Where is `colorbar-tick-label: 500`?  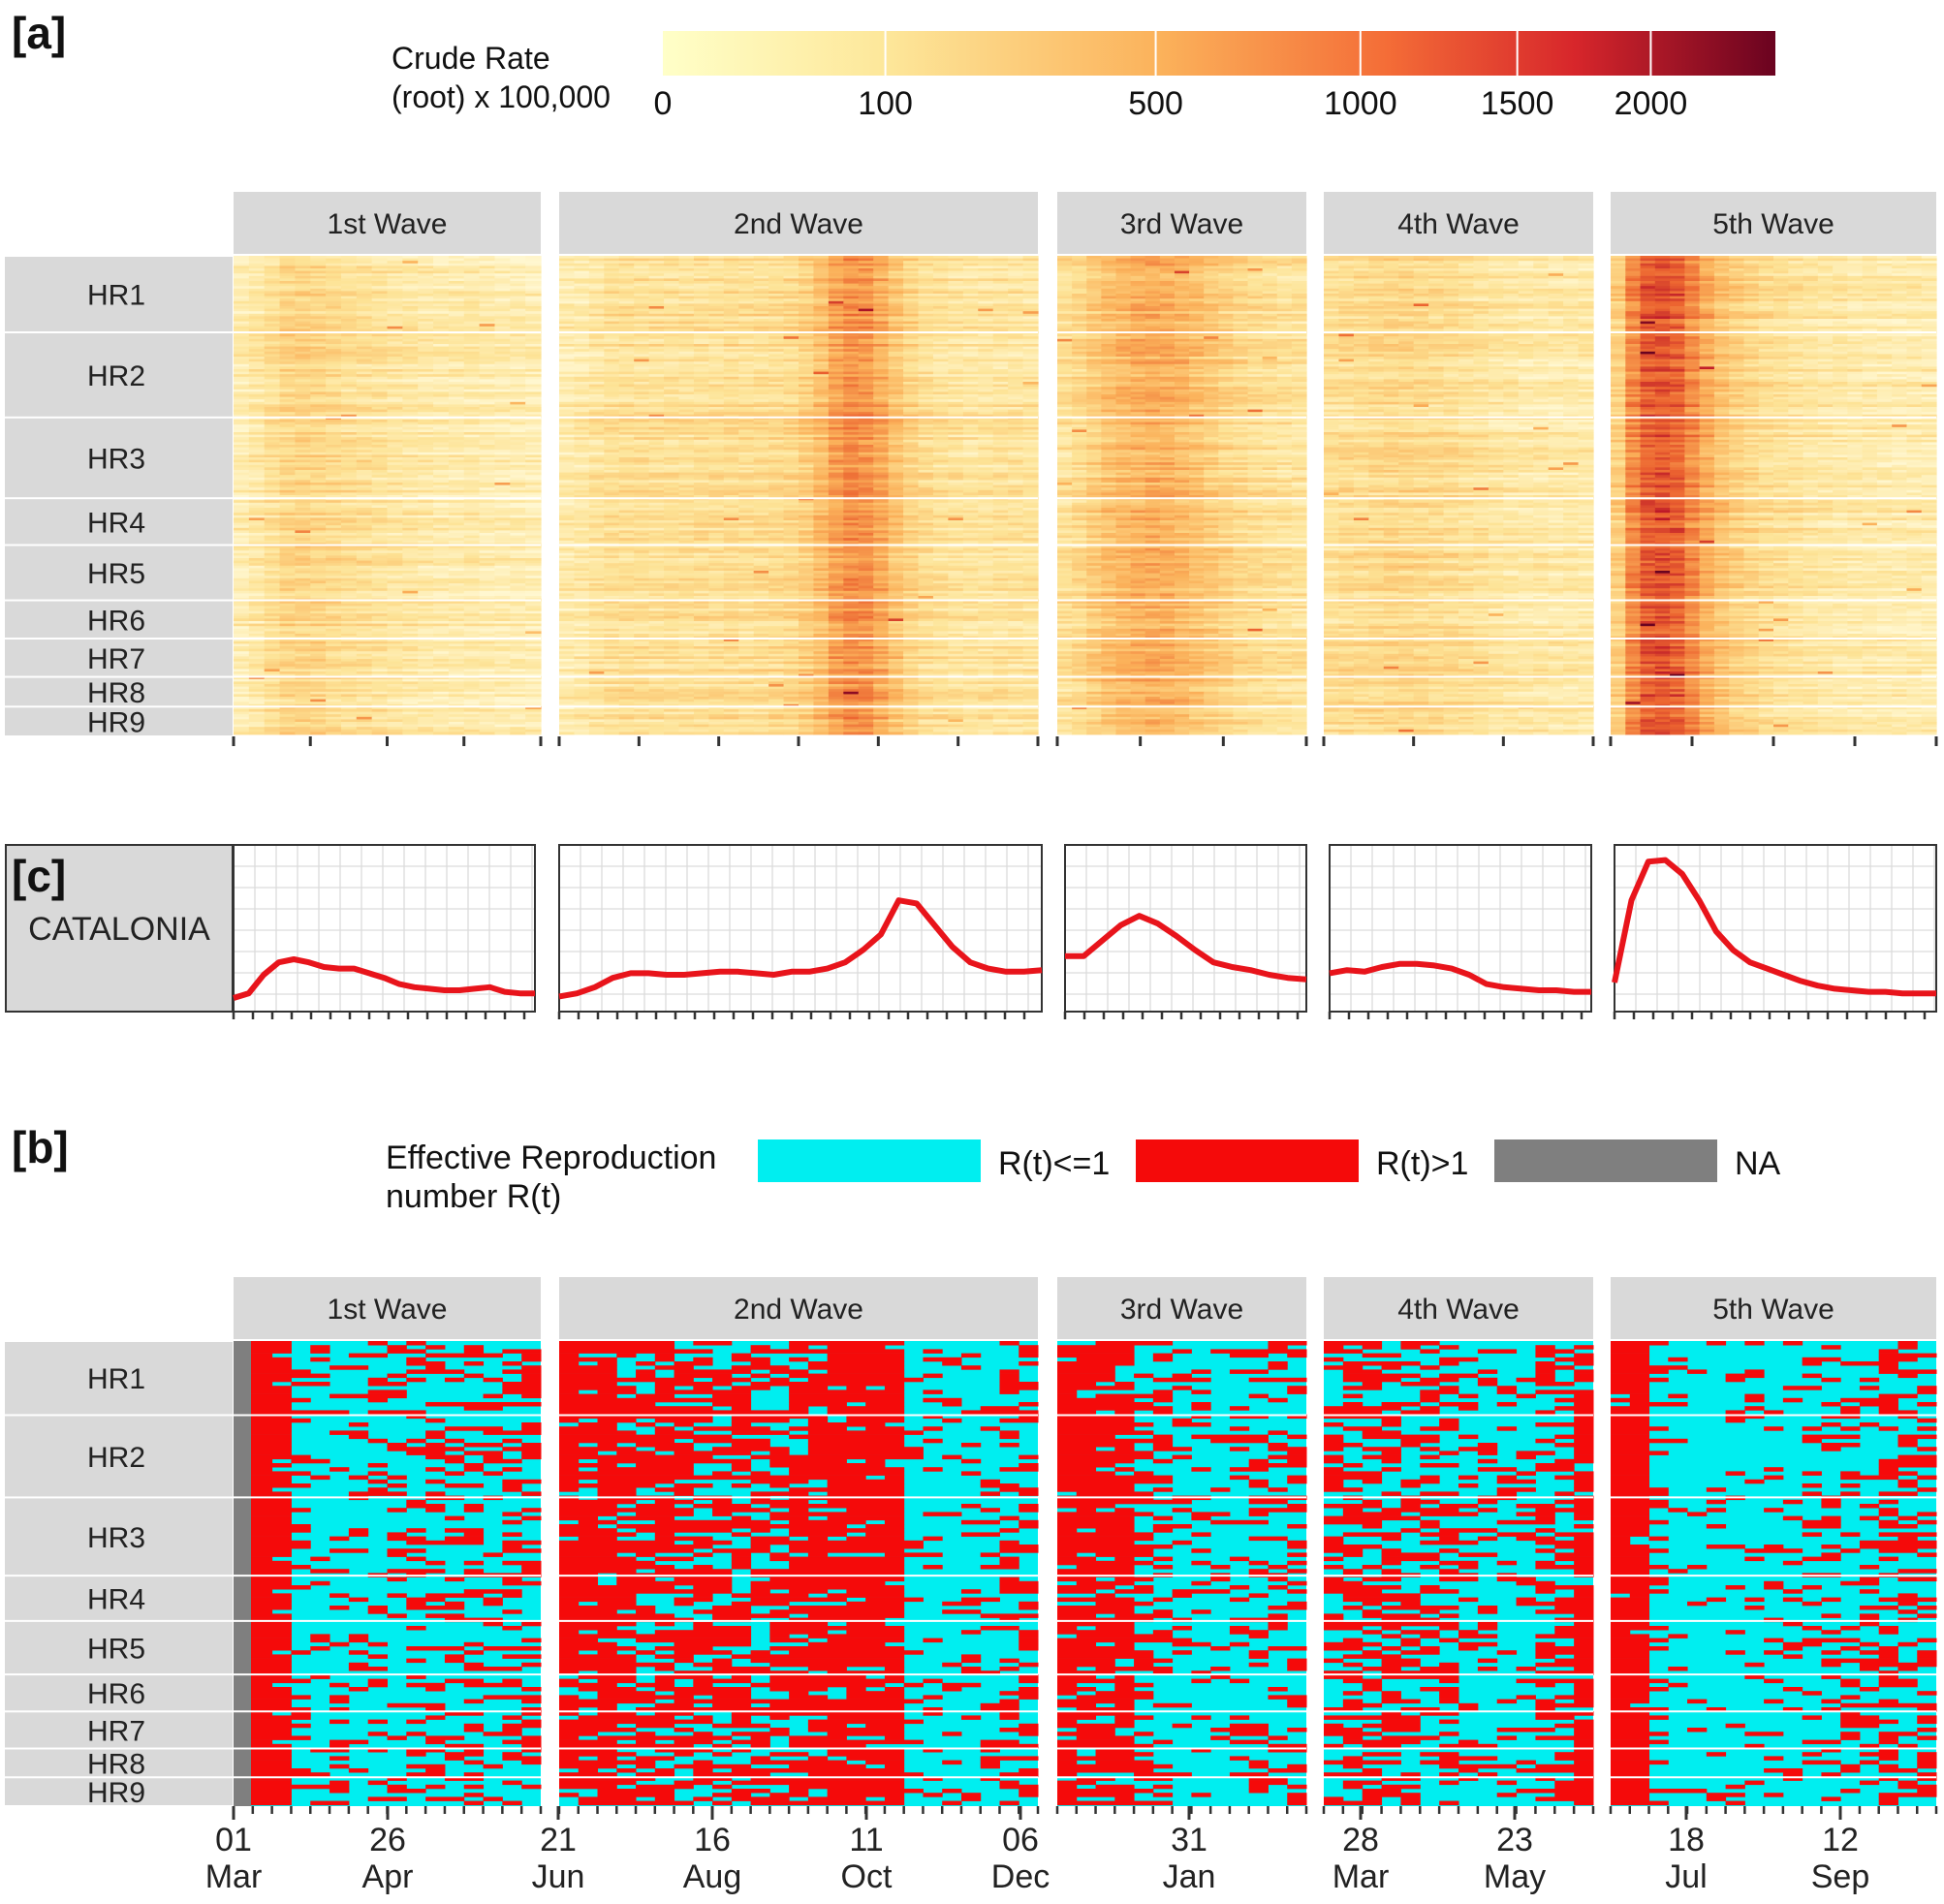 colorbar-tick-label: 500 is located at coordinates (1155, 104).